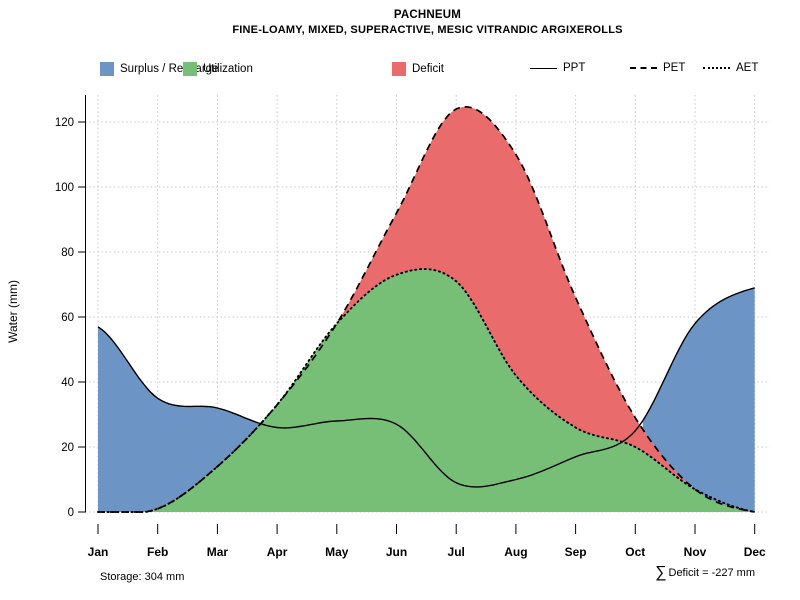 The height and width of the screenshot is (600, 800). What do you see at coordinates (543, 68) in the screenshot?
I see `solid-line-icon` at bounding box center [543, 68].